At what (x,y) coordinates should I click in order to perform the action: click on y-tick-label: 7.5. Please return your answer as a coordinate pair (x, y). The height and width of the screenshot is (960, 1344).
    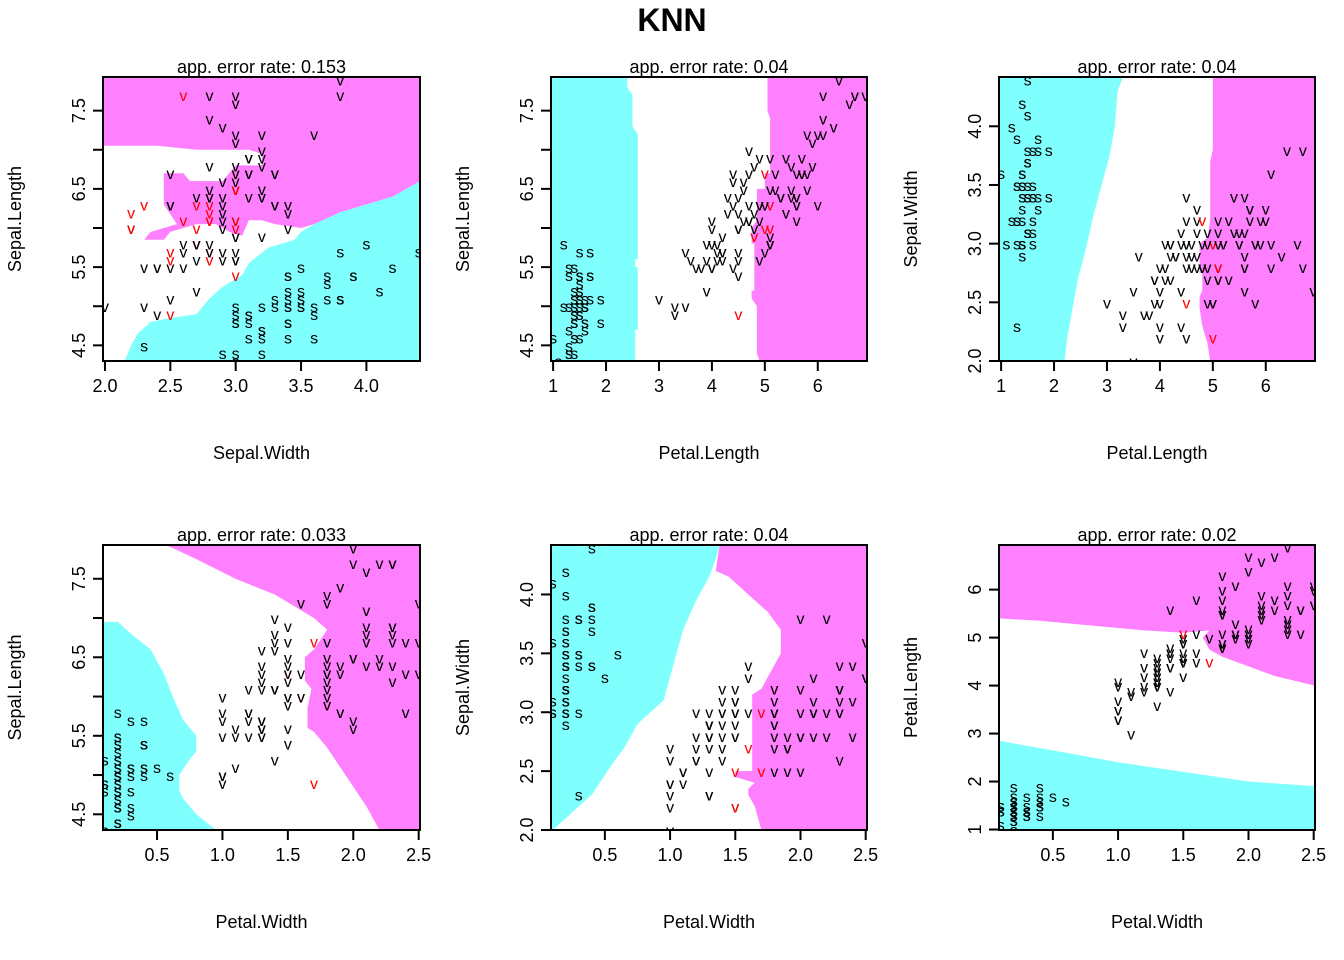
    Looking at the image, I should click on (79, 578).